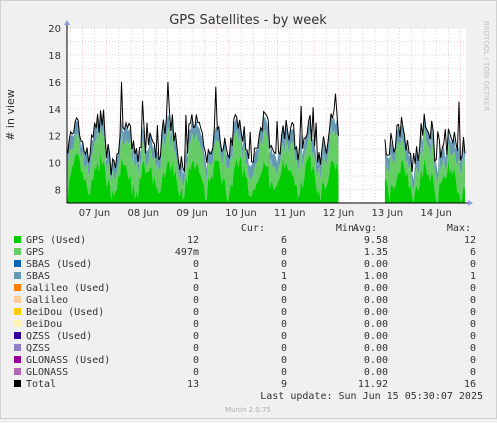 The width and height of the screenshot is (497, 423). I want to click on legend-row: QZSS (Used) 0 0 0.00 0, so click(245, 336).